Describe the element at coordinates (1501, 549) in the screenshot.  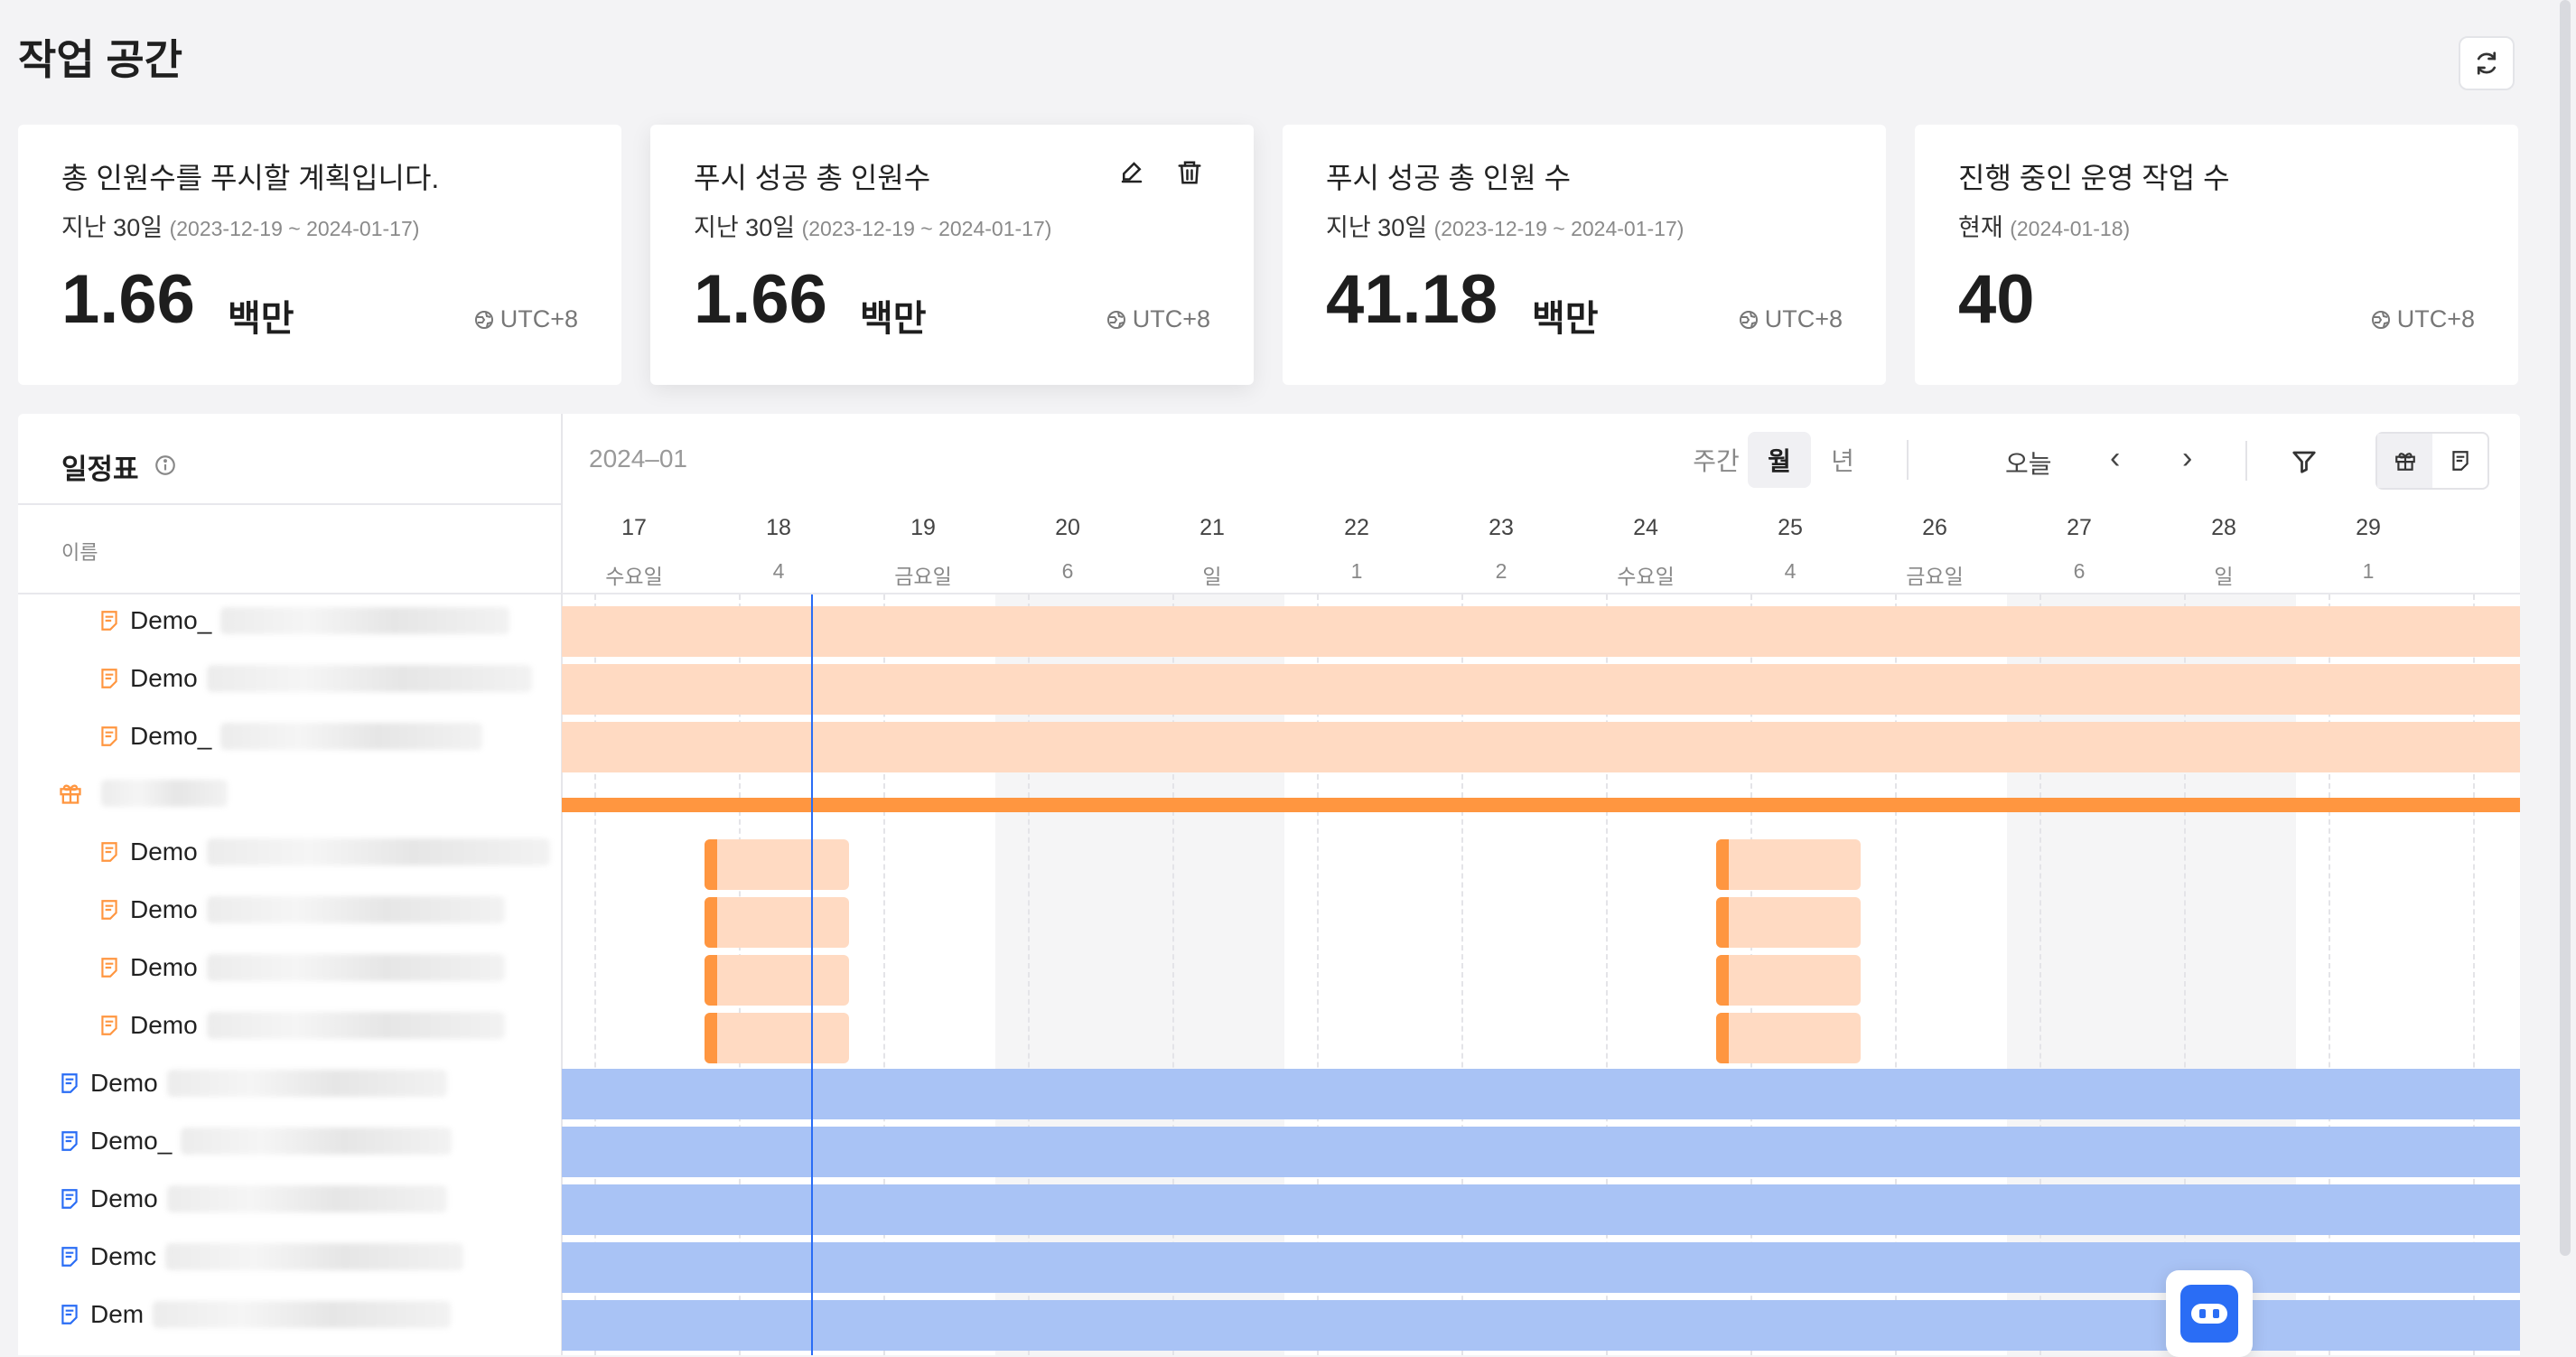
I see `day-header: 23 2` at that location.